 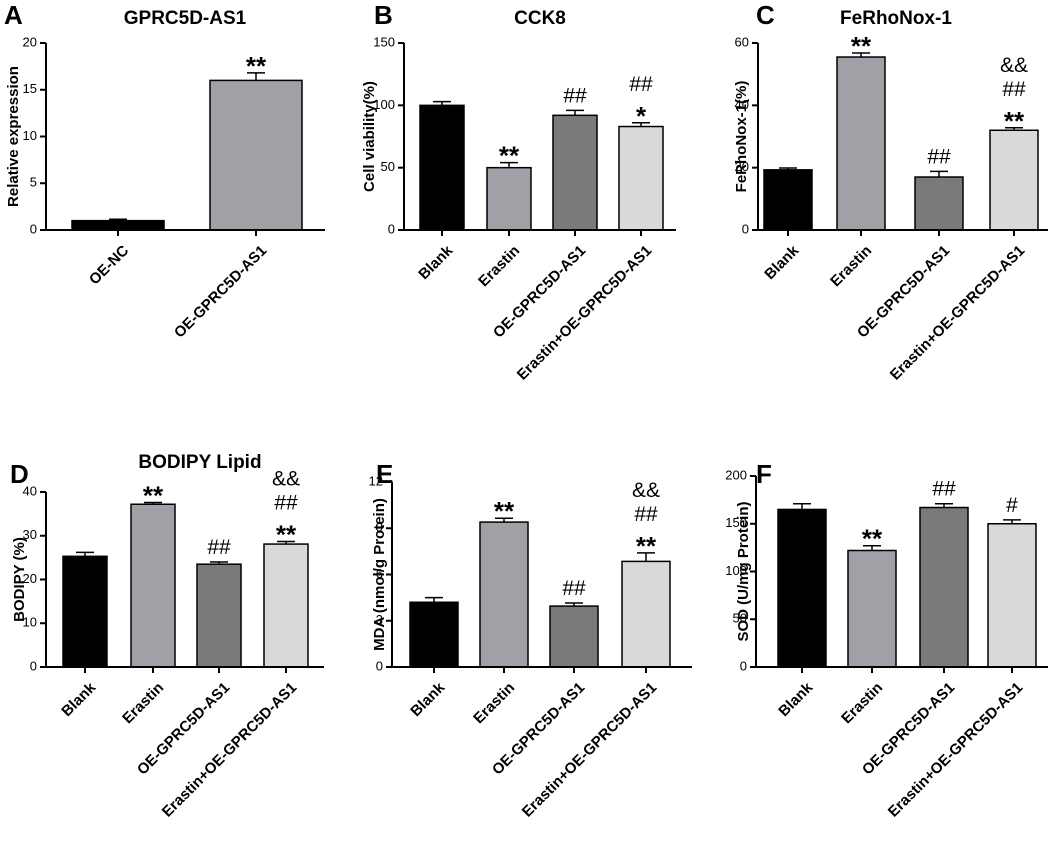 I want to click on panel-letter-c: C, so click(x=765, y=15).